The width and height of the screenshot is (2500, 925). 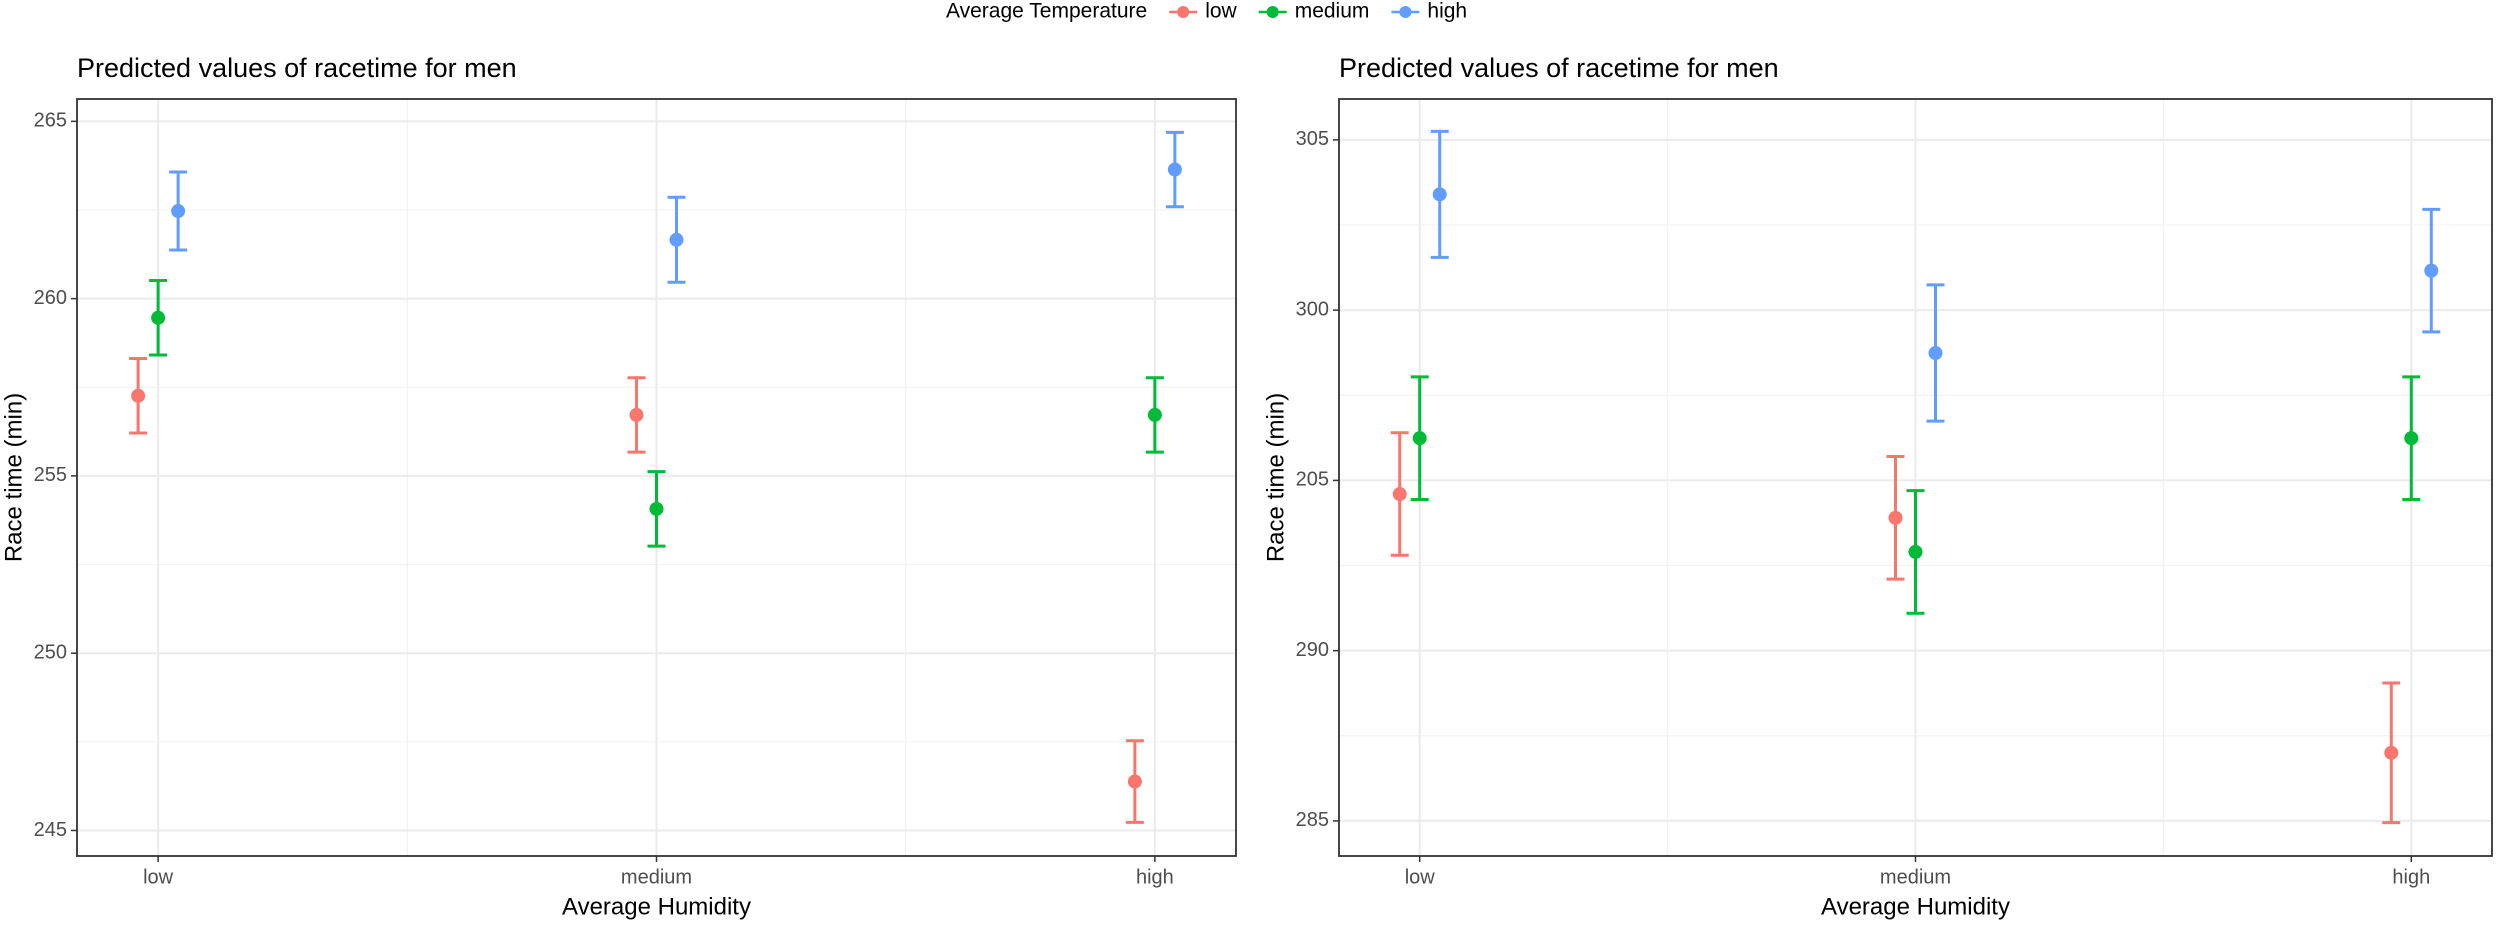 I want to click on y-tick-label: 205, so click(x=1312, y=480).